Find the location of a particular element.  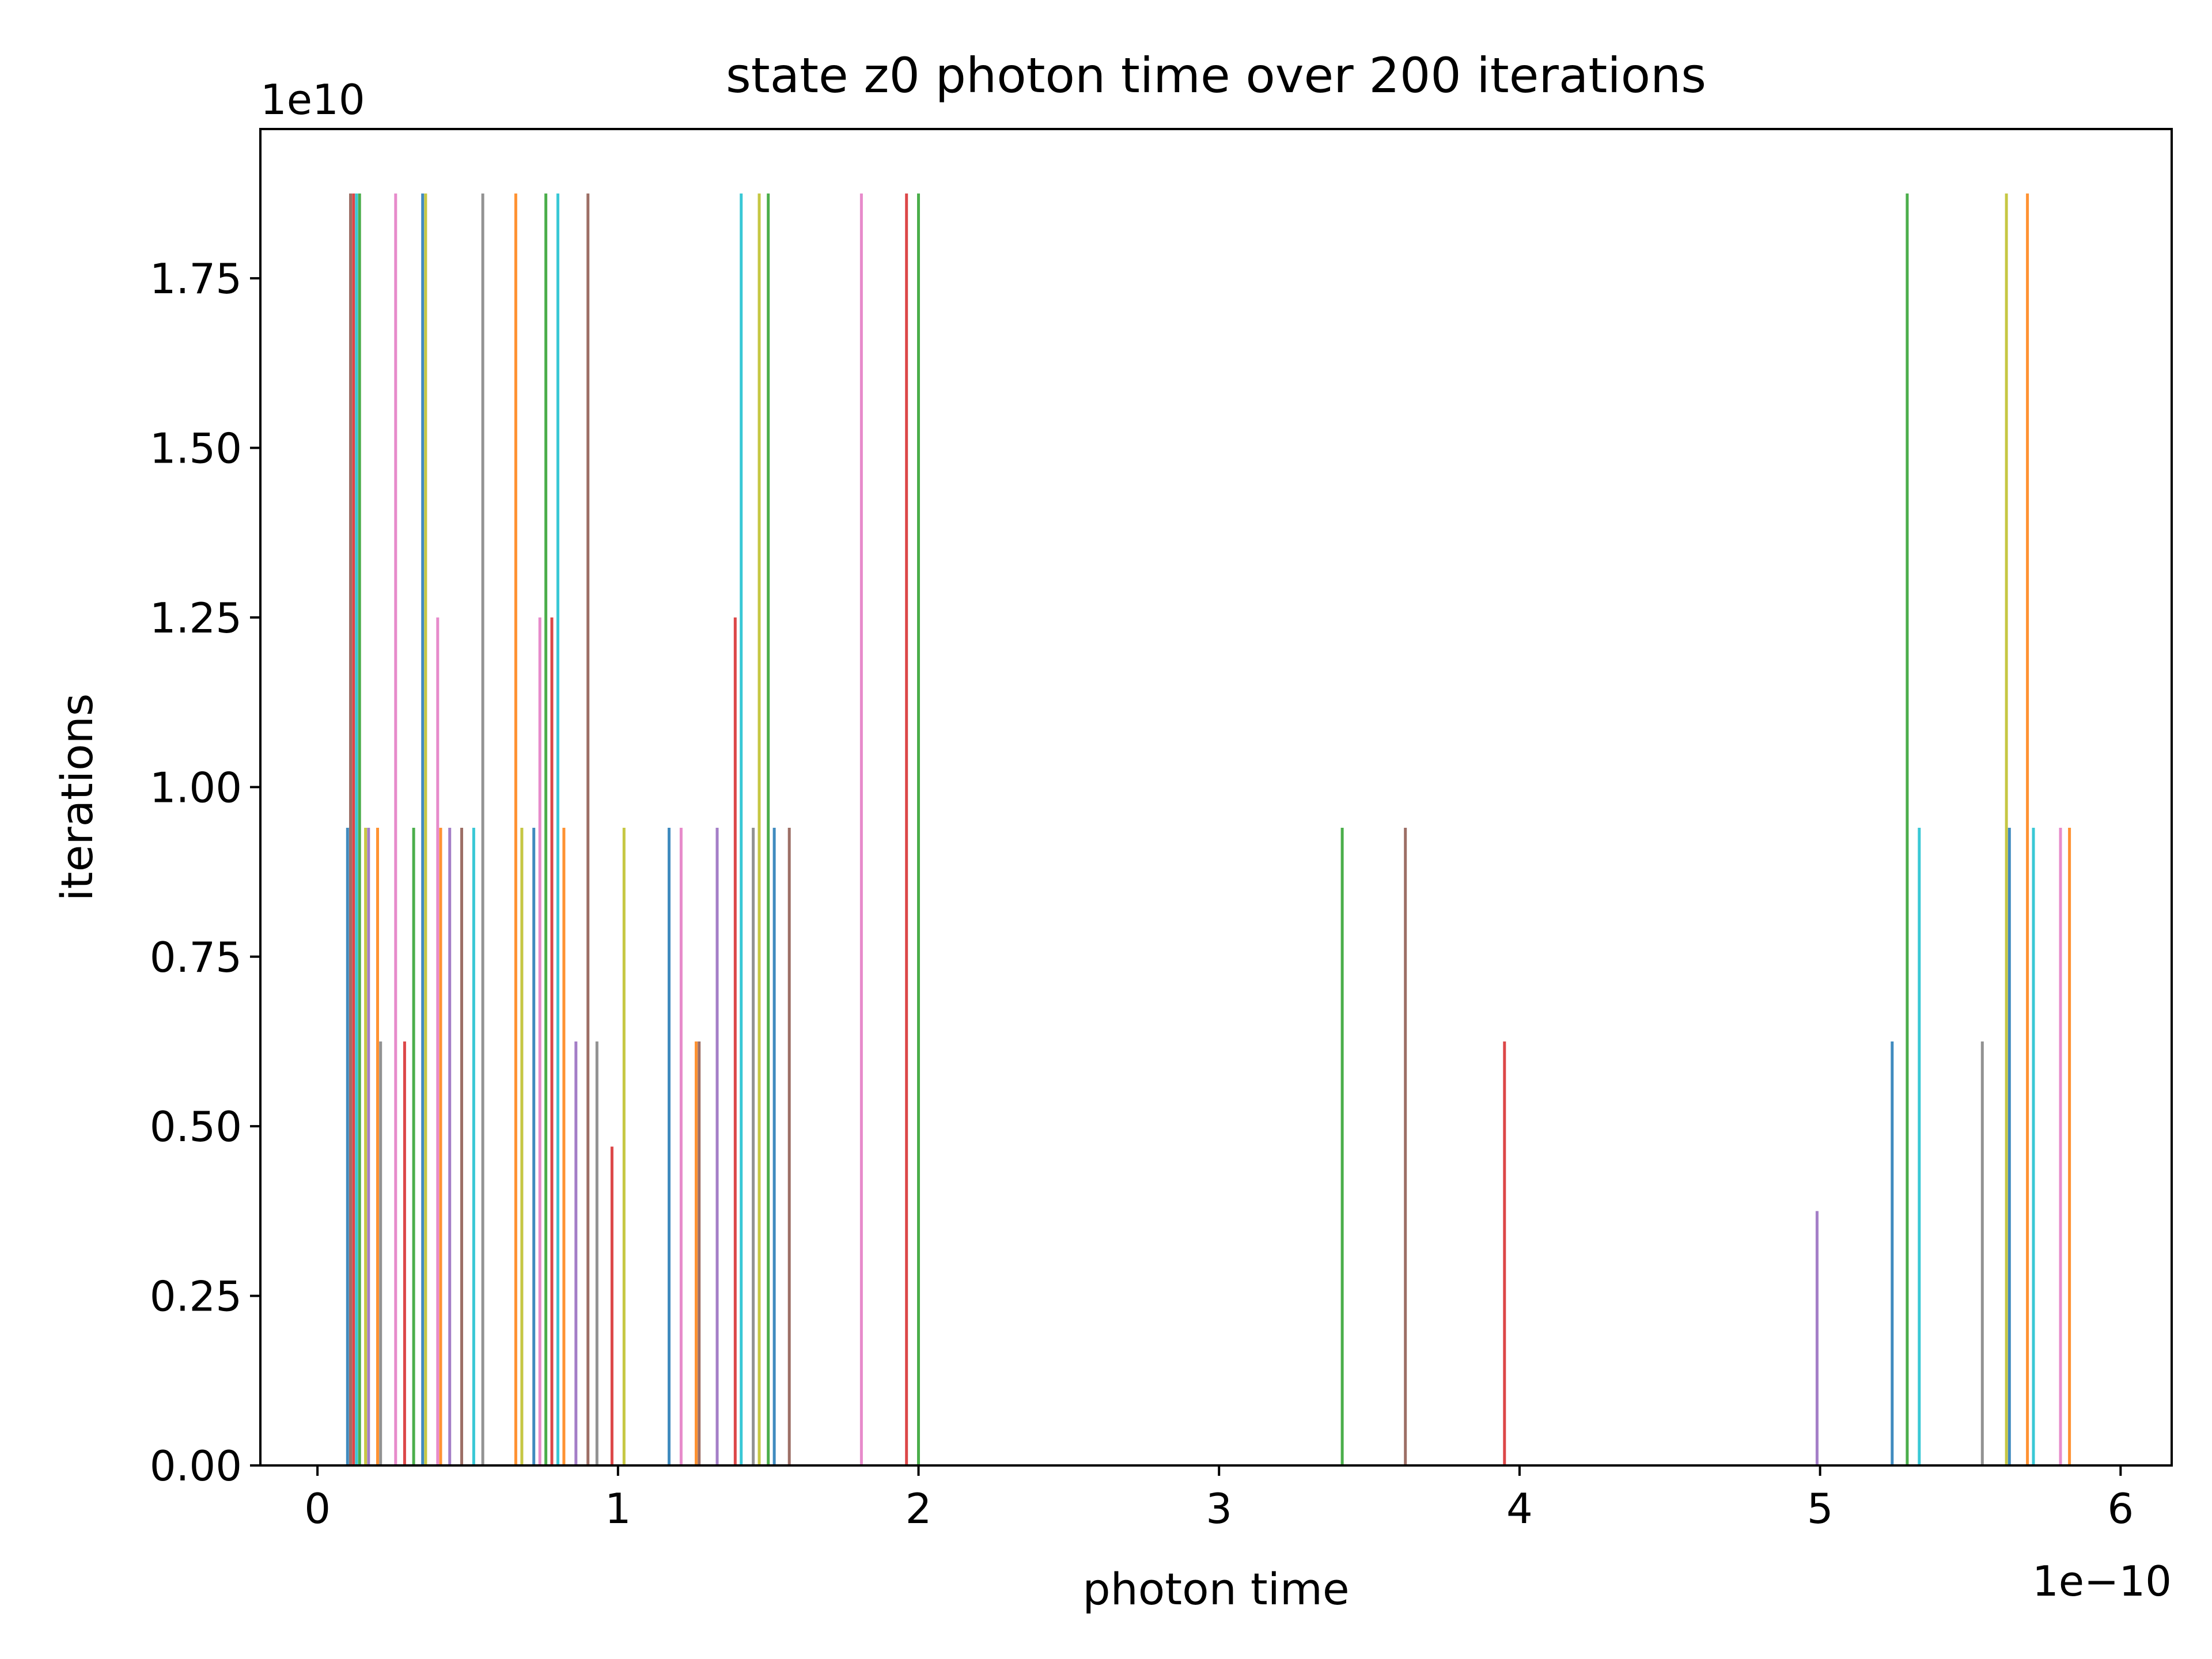

x-tick-label-2: 2 is located at coordinates (919, 1508).